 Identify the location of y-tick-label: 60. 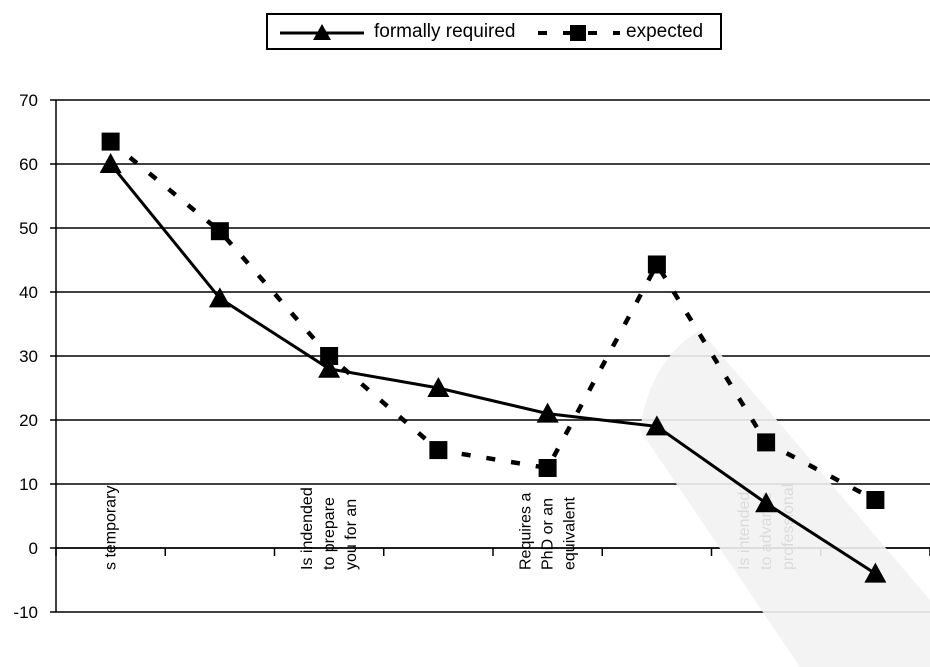
(28, 164).